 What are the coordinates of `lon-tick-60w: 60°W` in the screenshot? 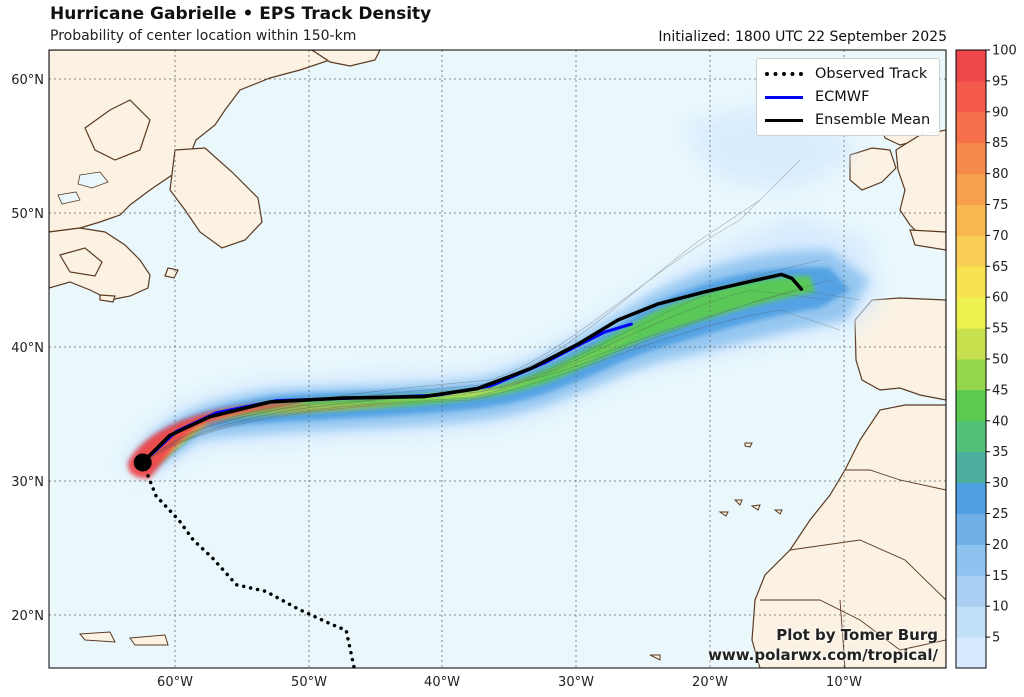 It's located at (175, 682).